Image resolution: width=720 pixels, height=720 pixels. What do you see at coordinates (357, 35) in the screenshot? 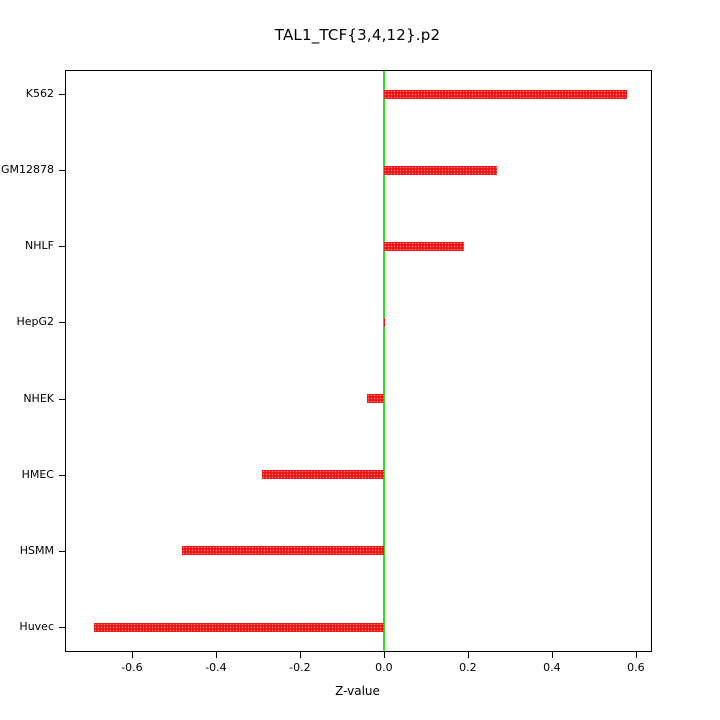
I see `chart-title: TAL1_TCF{3,4,12}.p2` at bounding box center [357, 35].